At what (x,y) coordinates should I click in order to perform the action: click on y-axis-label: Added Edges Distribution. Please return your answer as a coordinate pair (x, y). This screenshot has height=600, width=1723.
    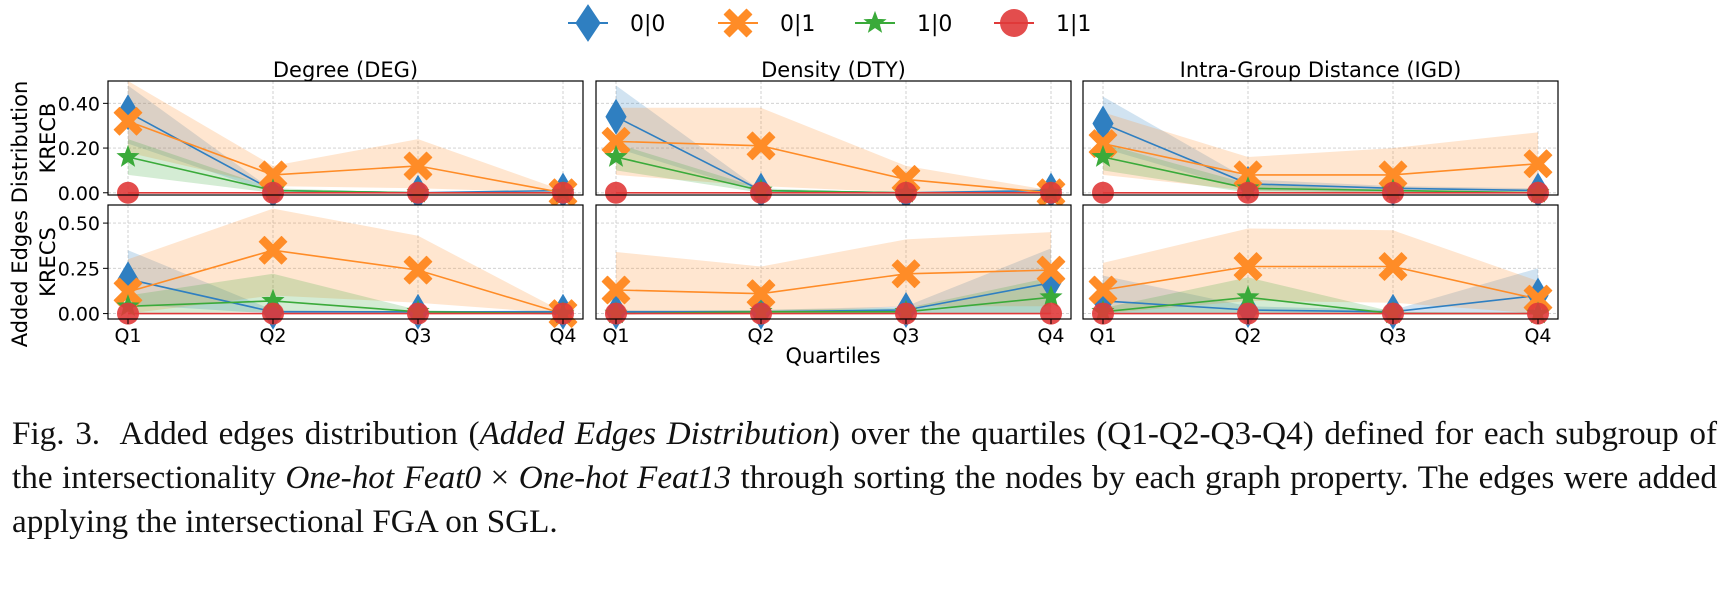
    Looking at the image, I should click on (20, 214).